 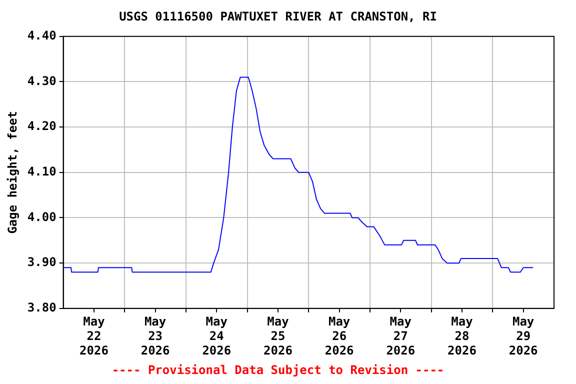 What do you see at coordinates (41, 126) in the screenshot?
I see `y-tick-label: 4.20` at bounding box center [41, 126].